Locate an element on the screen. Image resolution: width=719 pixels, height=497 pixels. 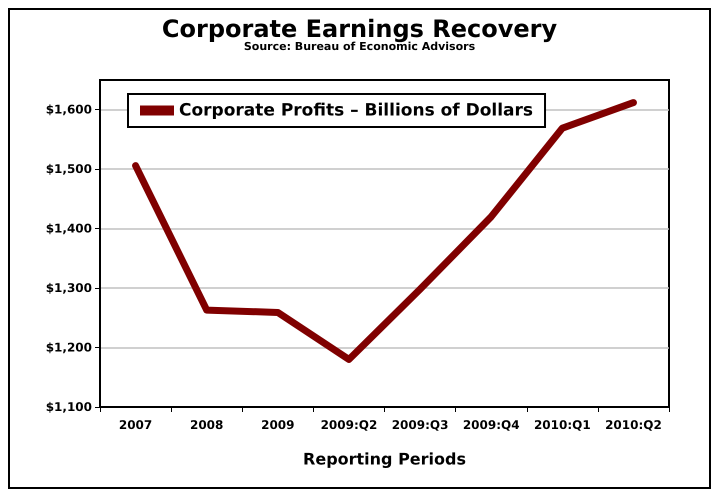
x-tick-label: 2009:Q2 is located at coordinates (349, 425).